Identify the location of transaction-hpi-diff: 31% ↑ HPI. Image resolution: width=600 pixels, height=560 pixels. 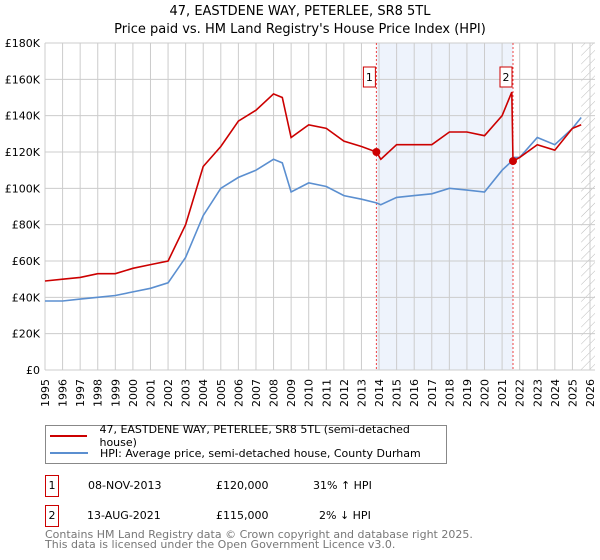
(342, 485).